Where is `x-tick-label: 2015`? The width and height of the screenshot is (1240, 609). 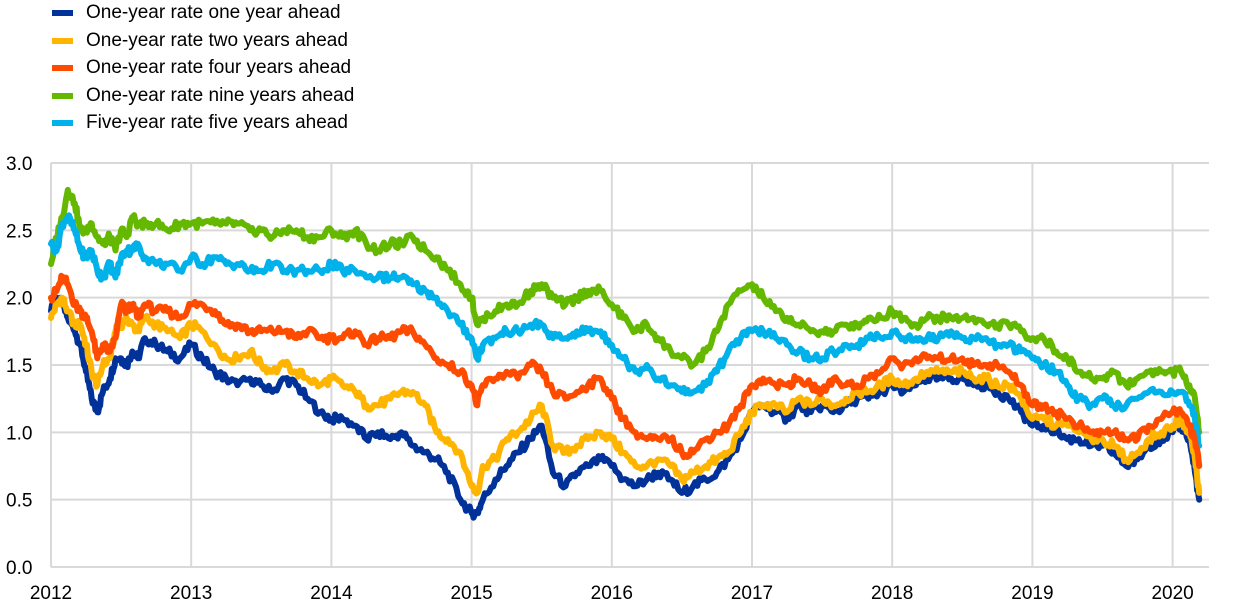
x-tick-label: 2015 is located at coordinates (471, 593).